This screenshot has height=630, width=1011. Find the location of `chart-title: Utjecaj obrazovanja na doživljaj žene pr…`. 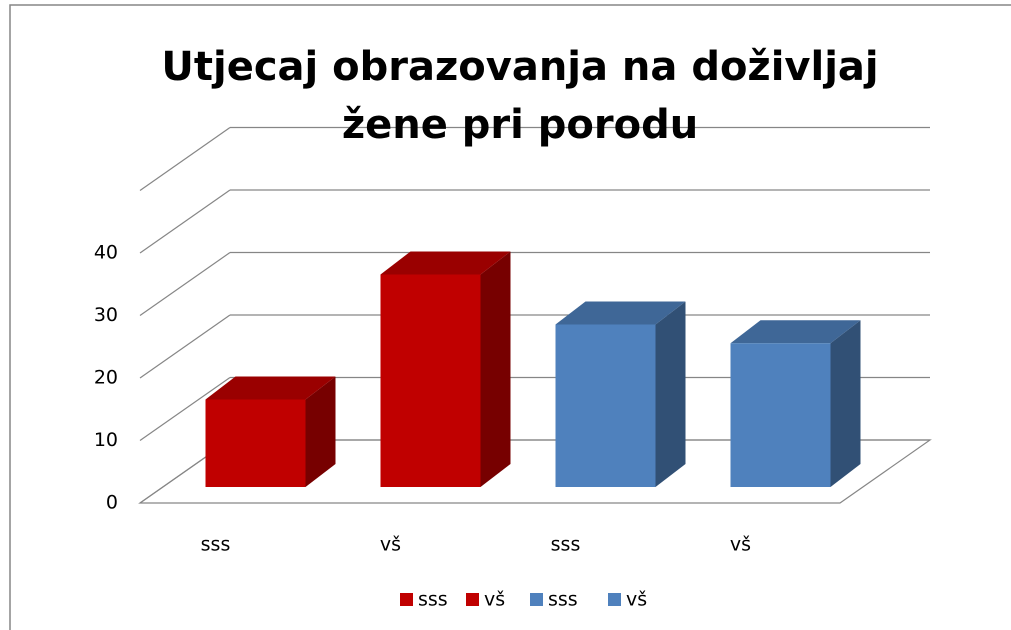

chart-title: Utjecaj obrazovanja na doživljaj žene pr… is located at coordinates (520, 96).